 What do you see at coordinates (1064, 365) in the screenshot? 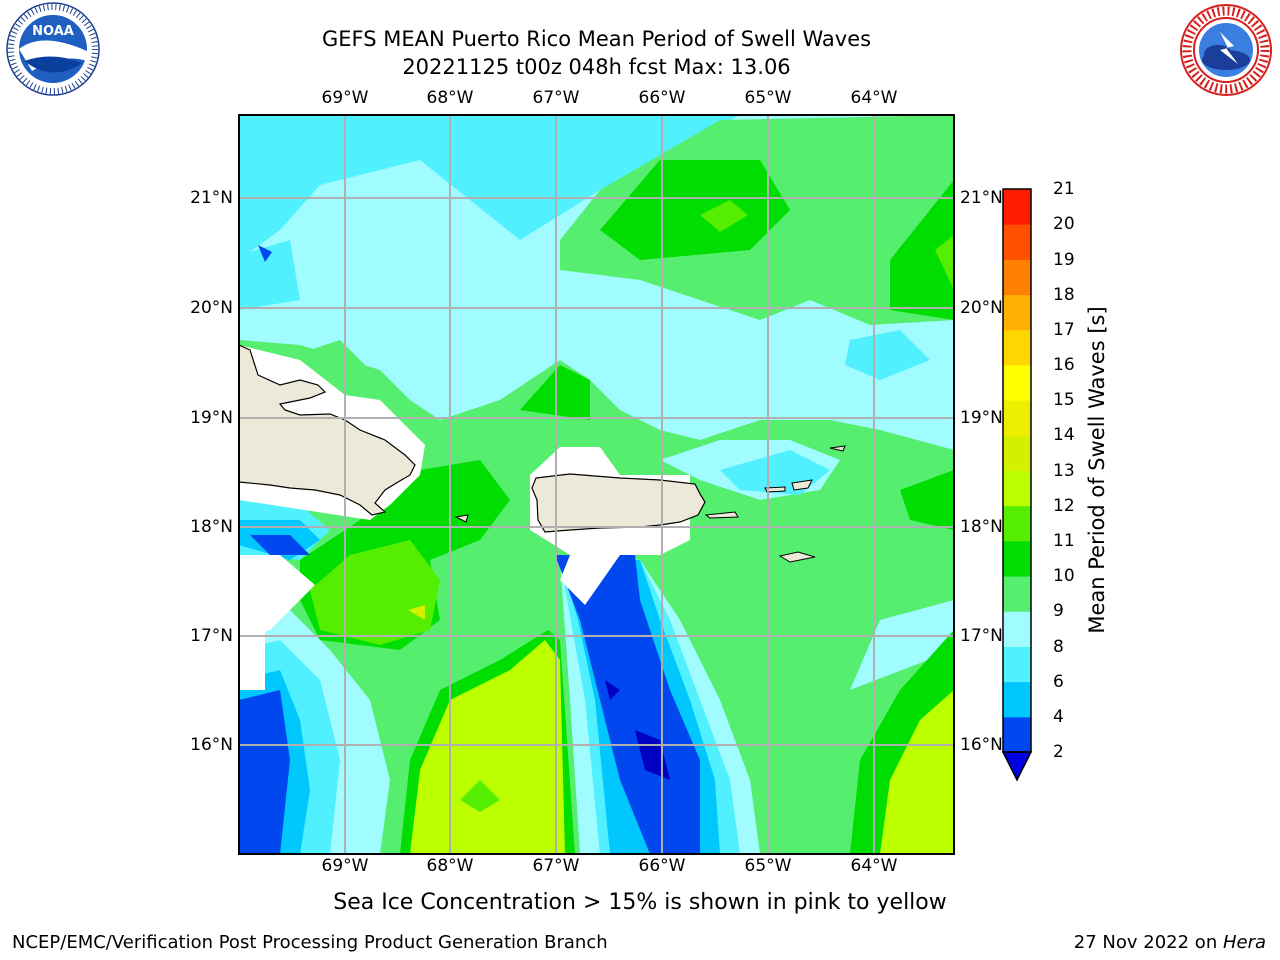
I see `colorbar-tick: 16` at bounding box center [1064, 365].